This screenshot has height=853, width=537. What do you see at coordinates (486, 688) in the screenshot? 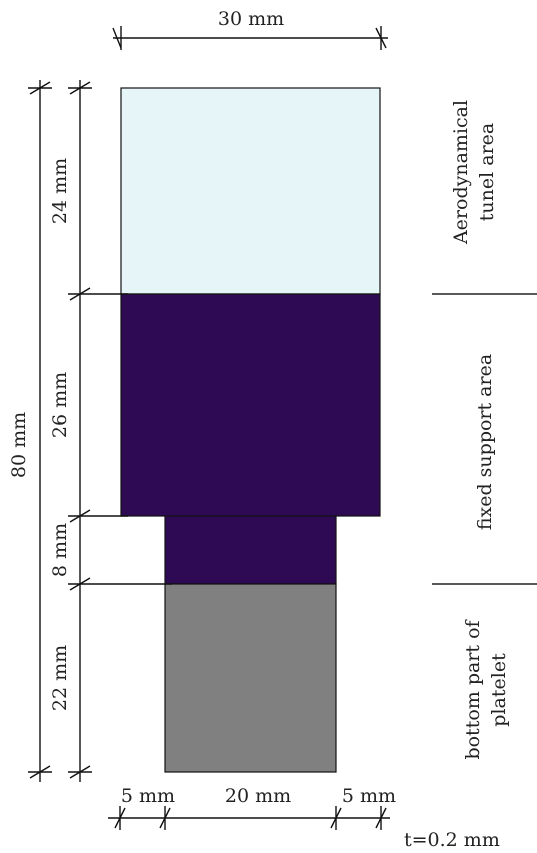
I see `bottom-part-area-label: bottom part of platelet` at bounding box center [486, 688].